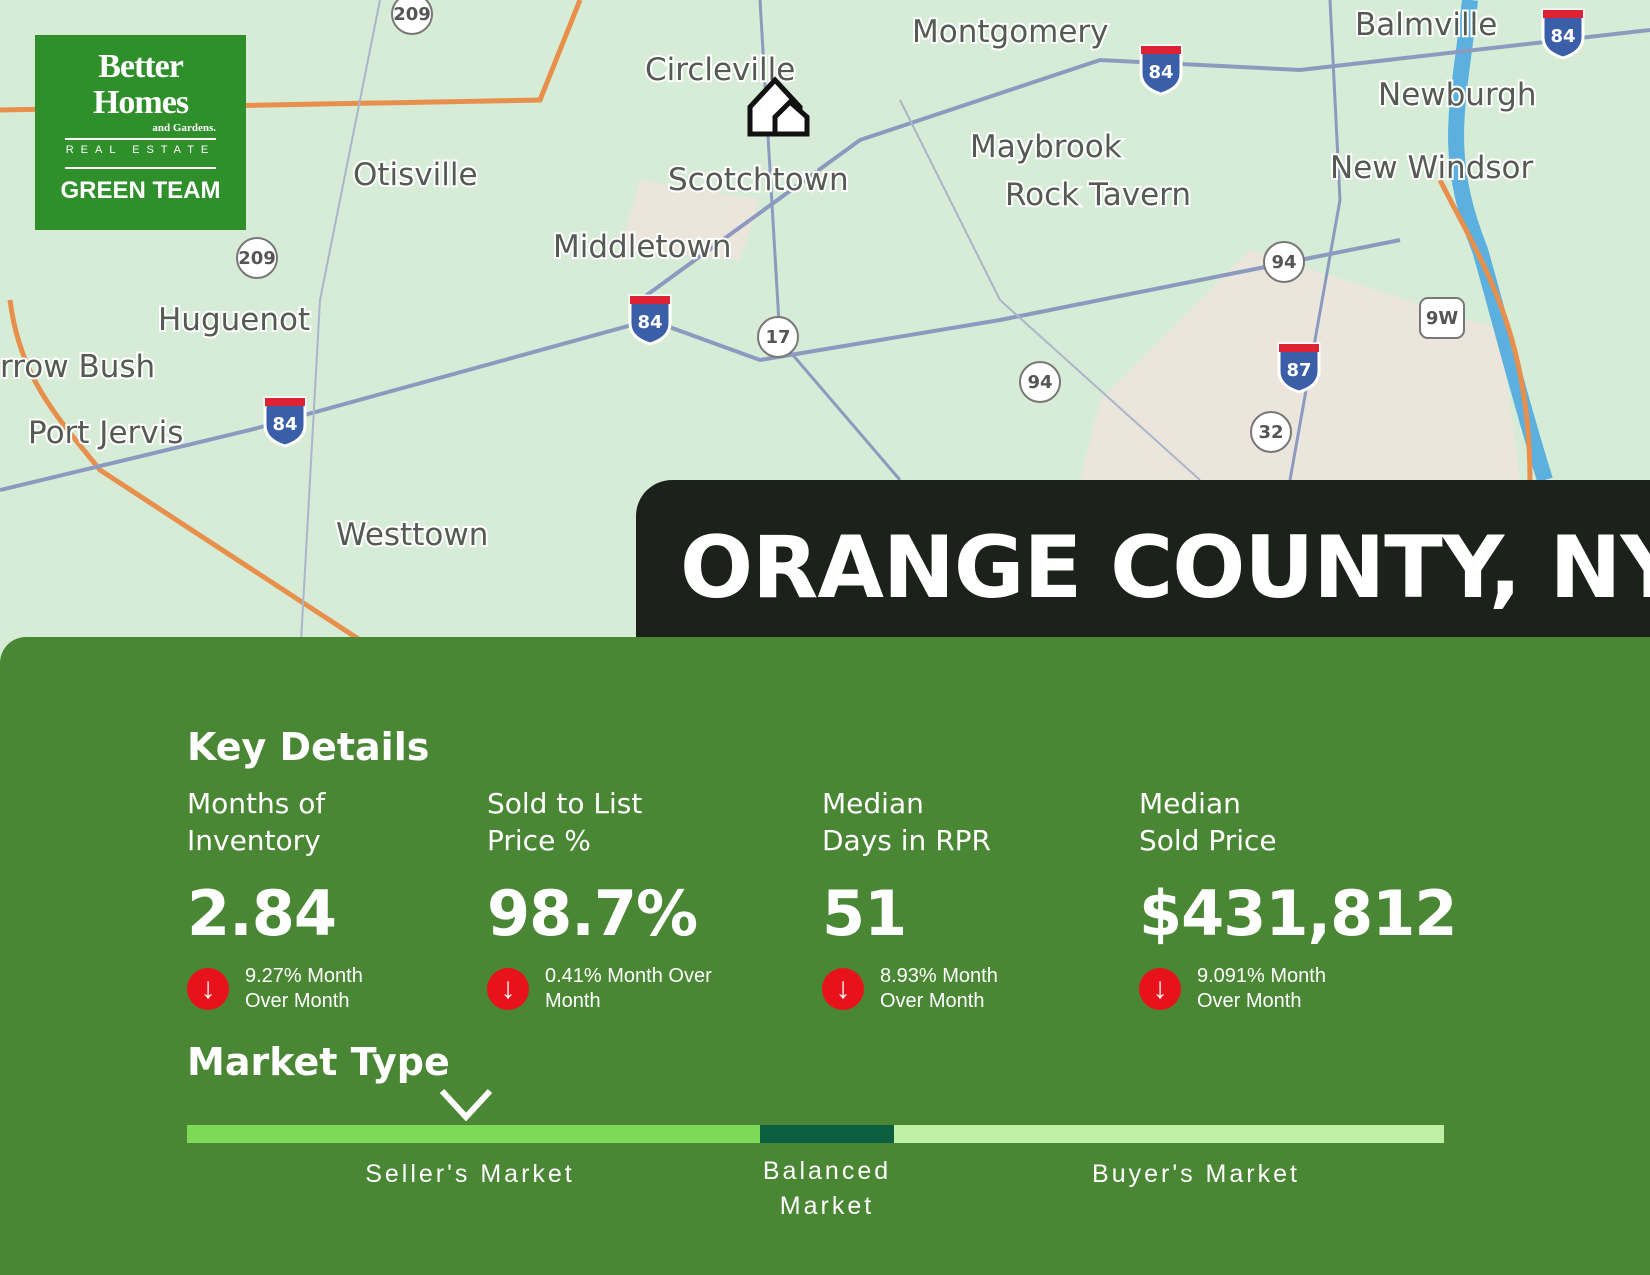 This screenshot has width=1650, height=1275. I want to click on route-shield-label: 9W, so click(1442, 318).